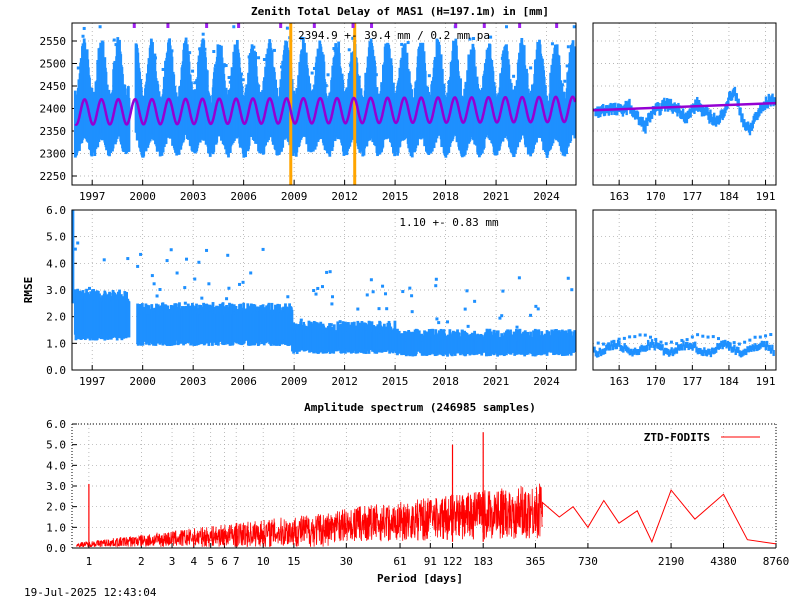 The image size is (800, 604). What do you see at coordinates (89, 561) in the screenshot?
I see `x-tick-label: 1` at bounding box center [89, 561].